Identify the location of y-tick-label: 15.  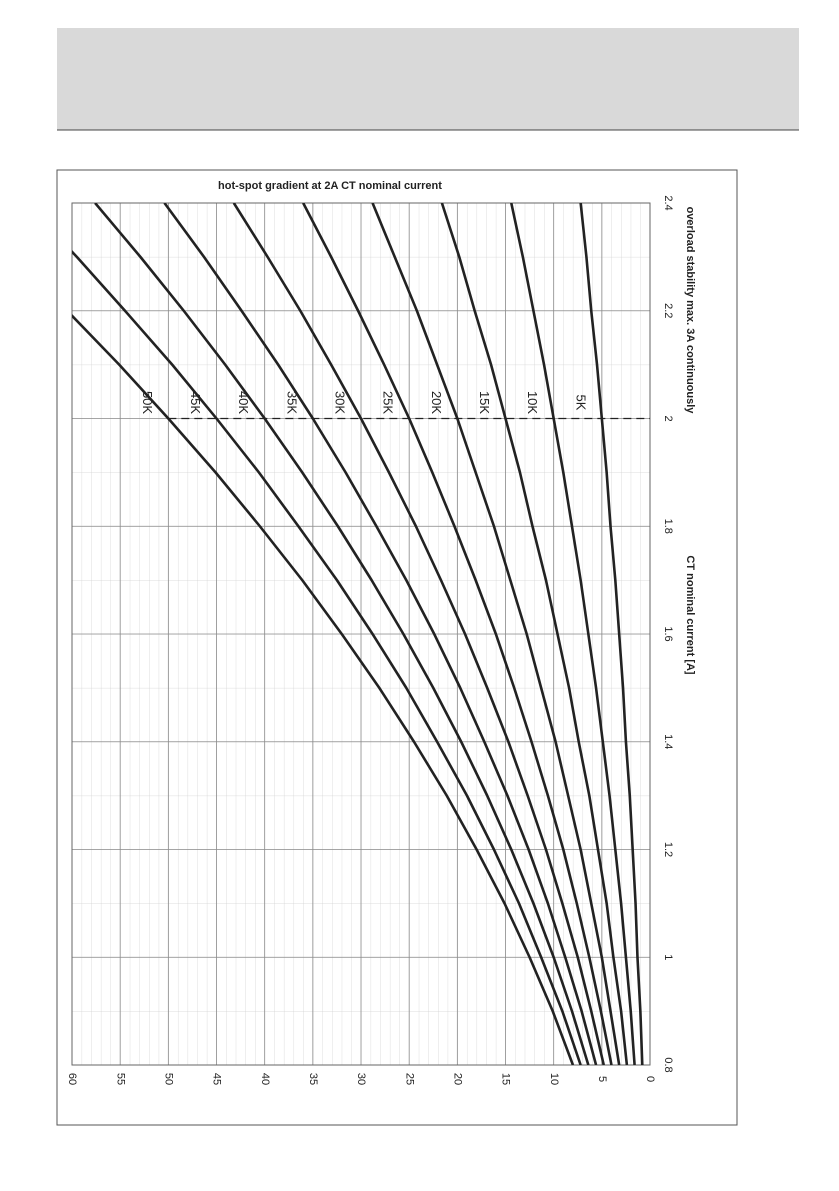
(506, 1079).